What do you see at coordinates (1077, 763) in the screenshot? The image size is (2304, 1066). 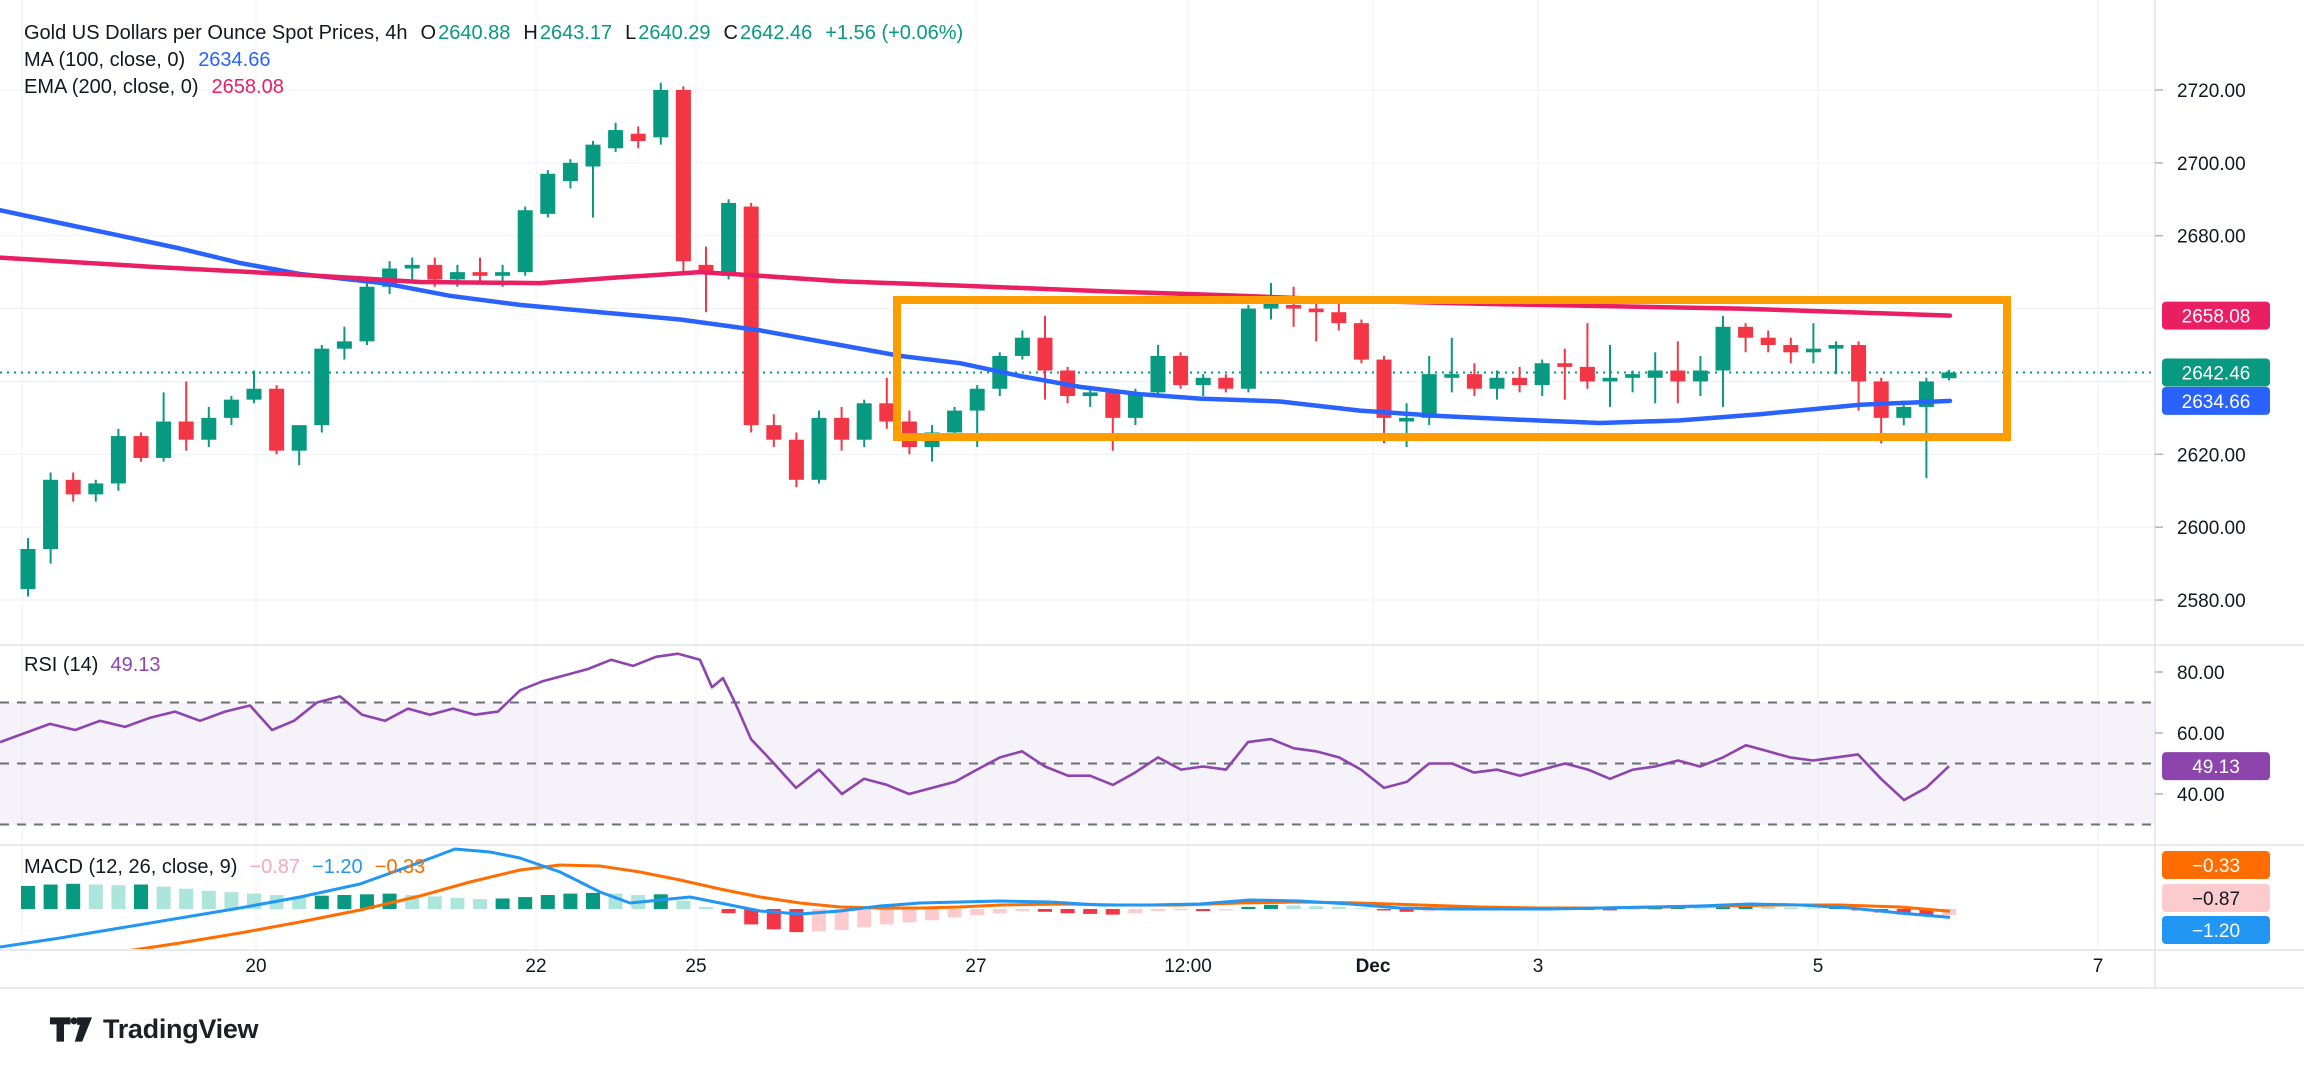 I see `rsi-band` at bounding box center [1077, 763].